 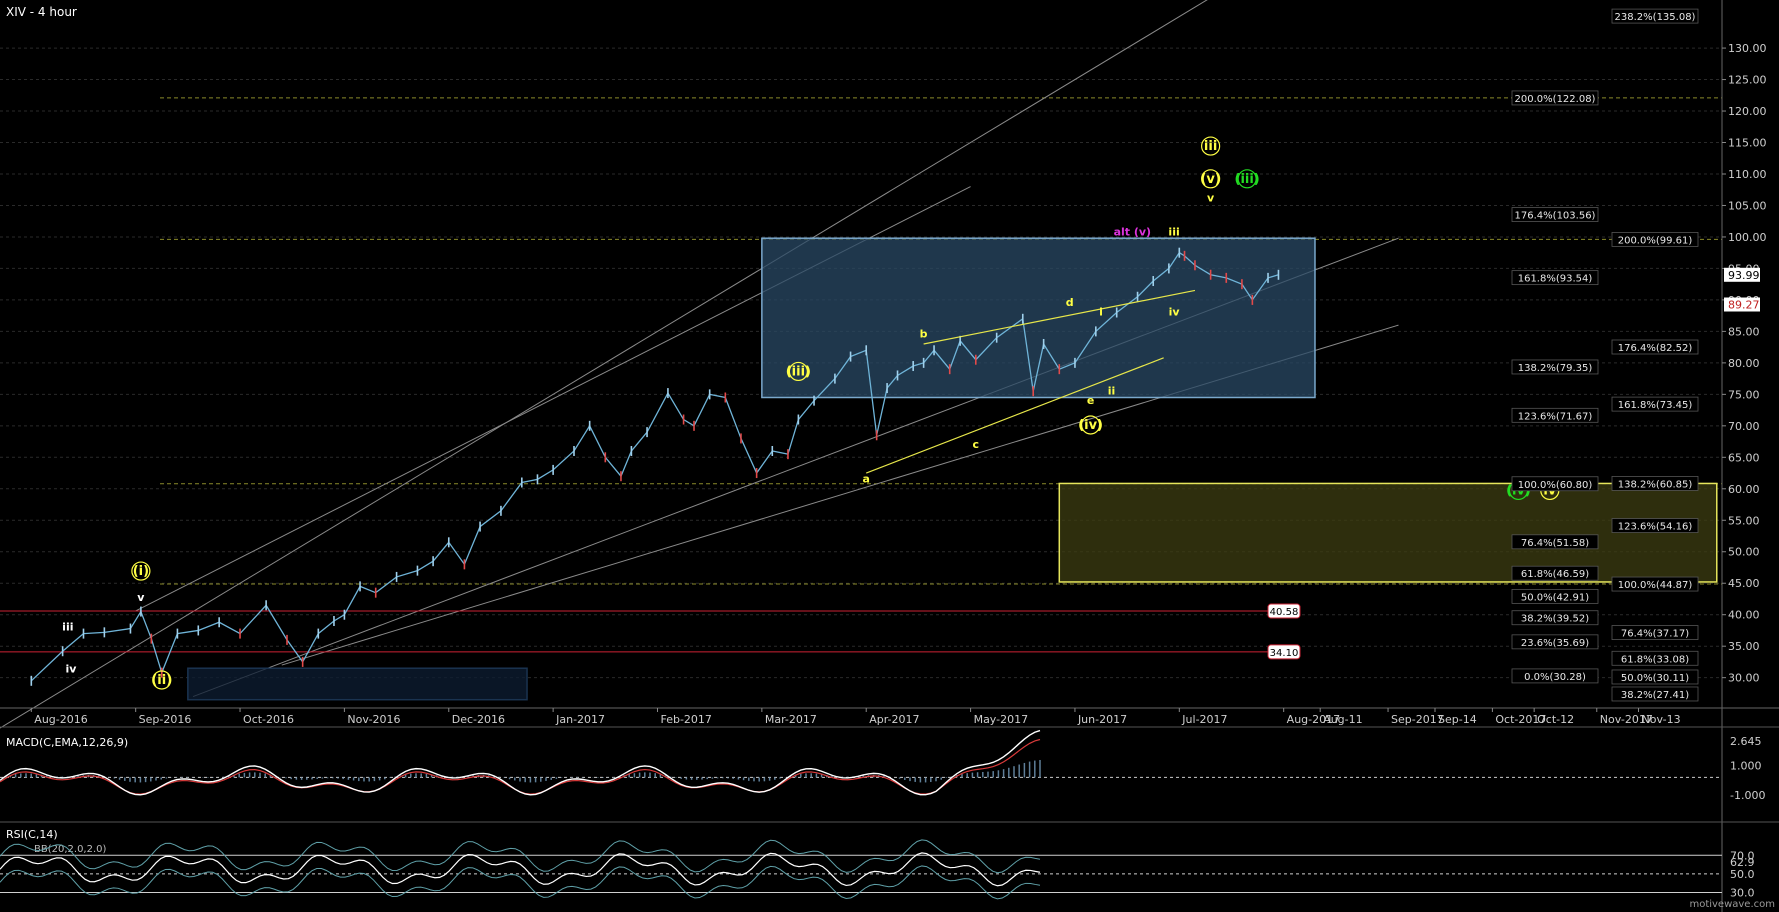 What do you see at coordinates (1744, 489) in the screenshot?
I see `price-tick-label: 60.00` at bounding box center [1744, 489].